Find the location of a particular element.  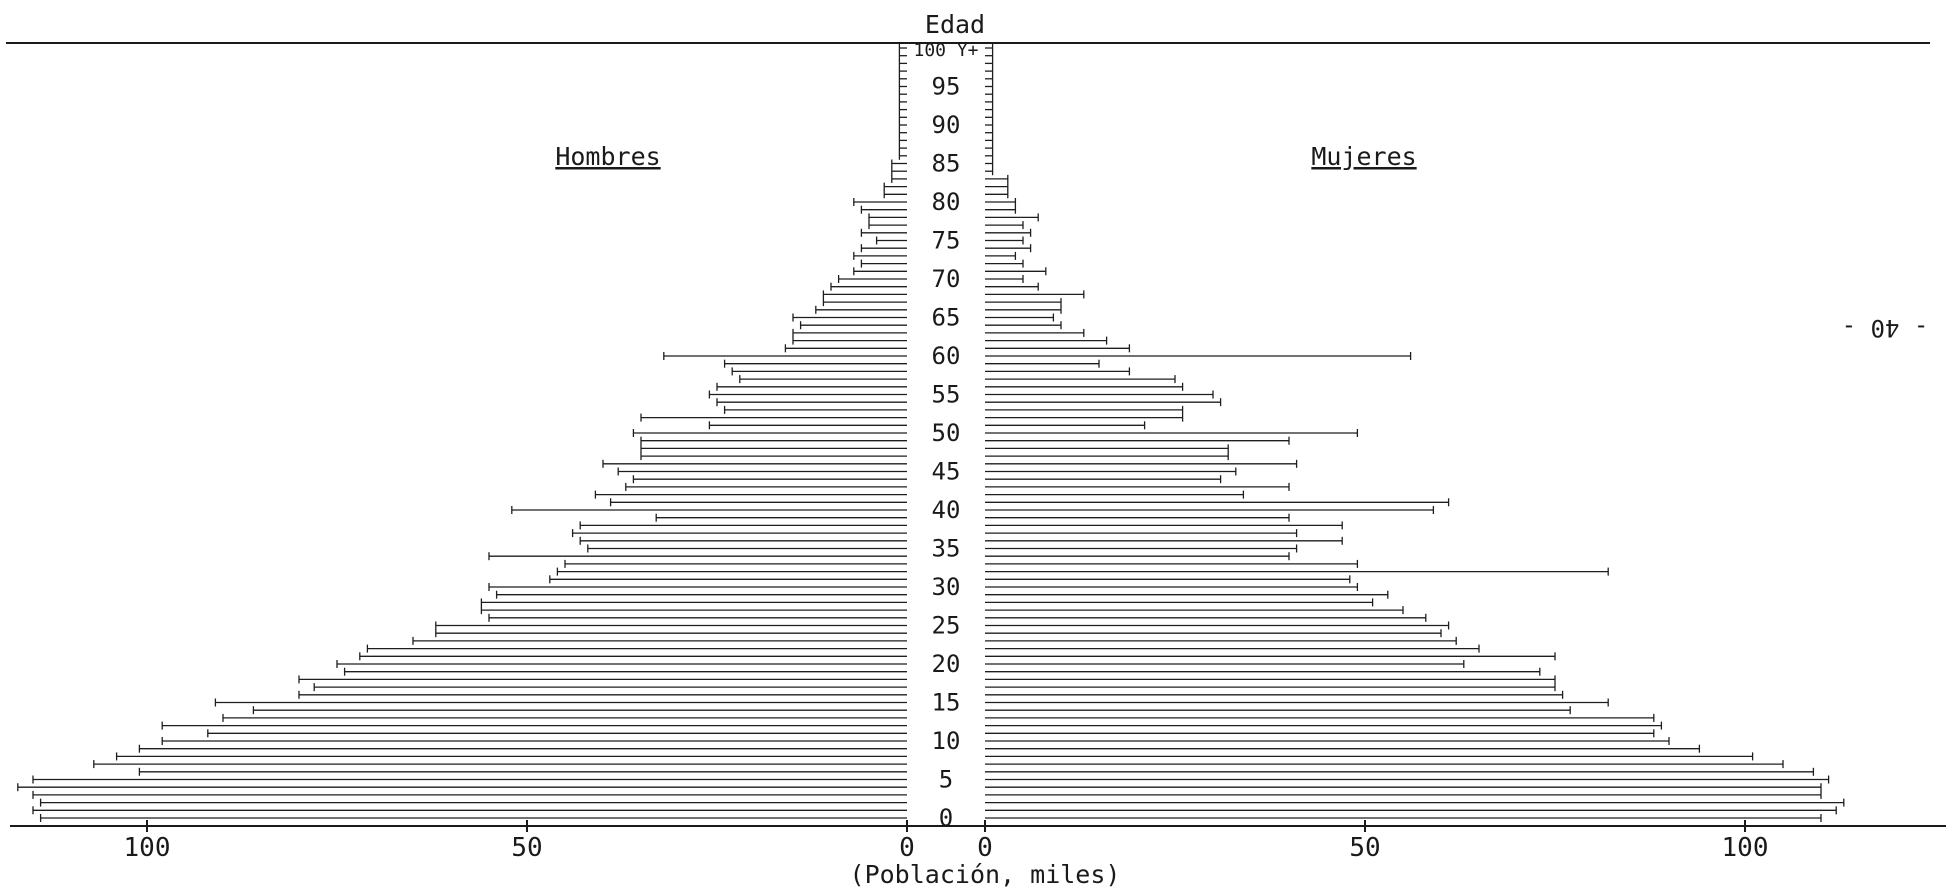

age-tick-label: 75 is located at coordinates (946, 241).